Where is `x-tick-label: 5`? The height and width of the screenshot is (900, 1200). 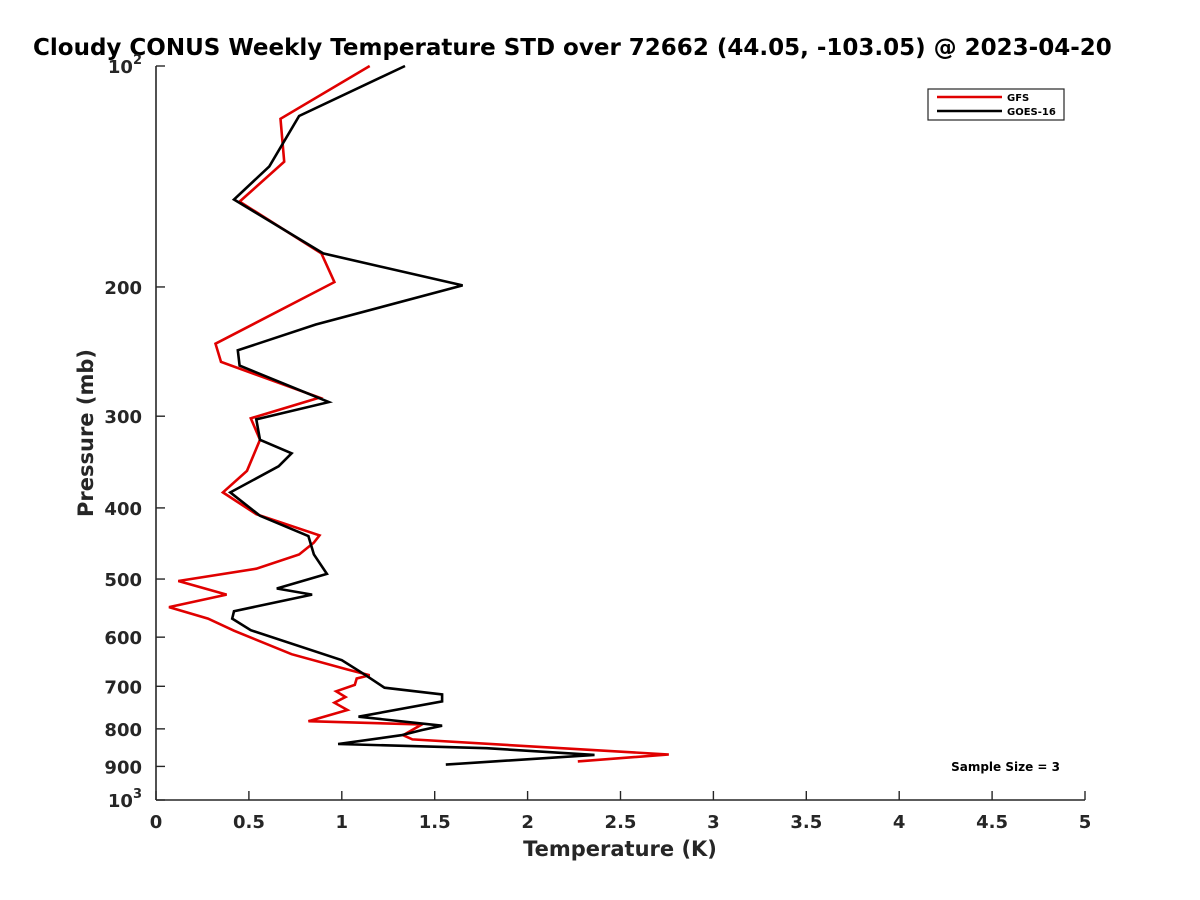
x-tick-label: 5 is located at coordinates (1085, 822).